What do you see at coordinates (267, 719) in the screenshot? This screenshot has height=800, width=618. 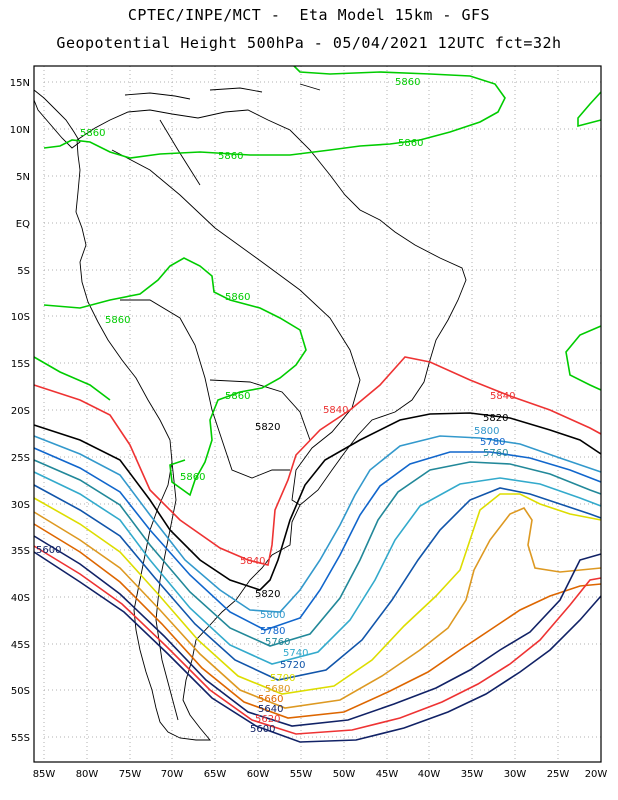 I see `contour-label: 5620` at bounding box center [267, 719].